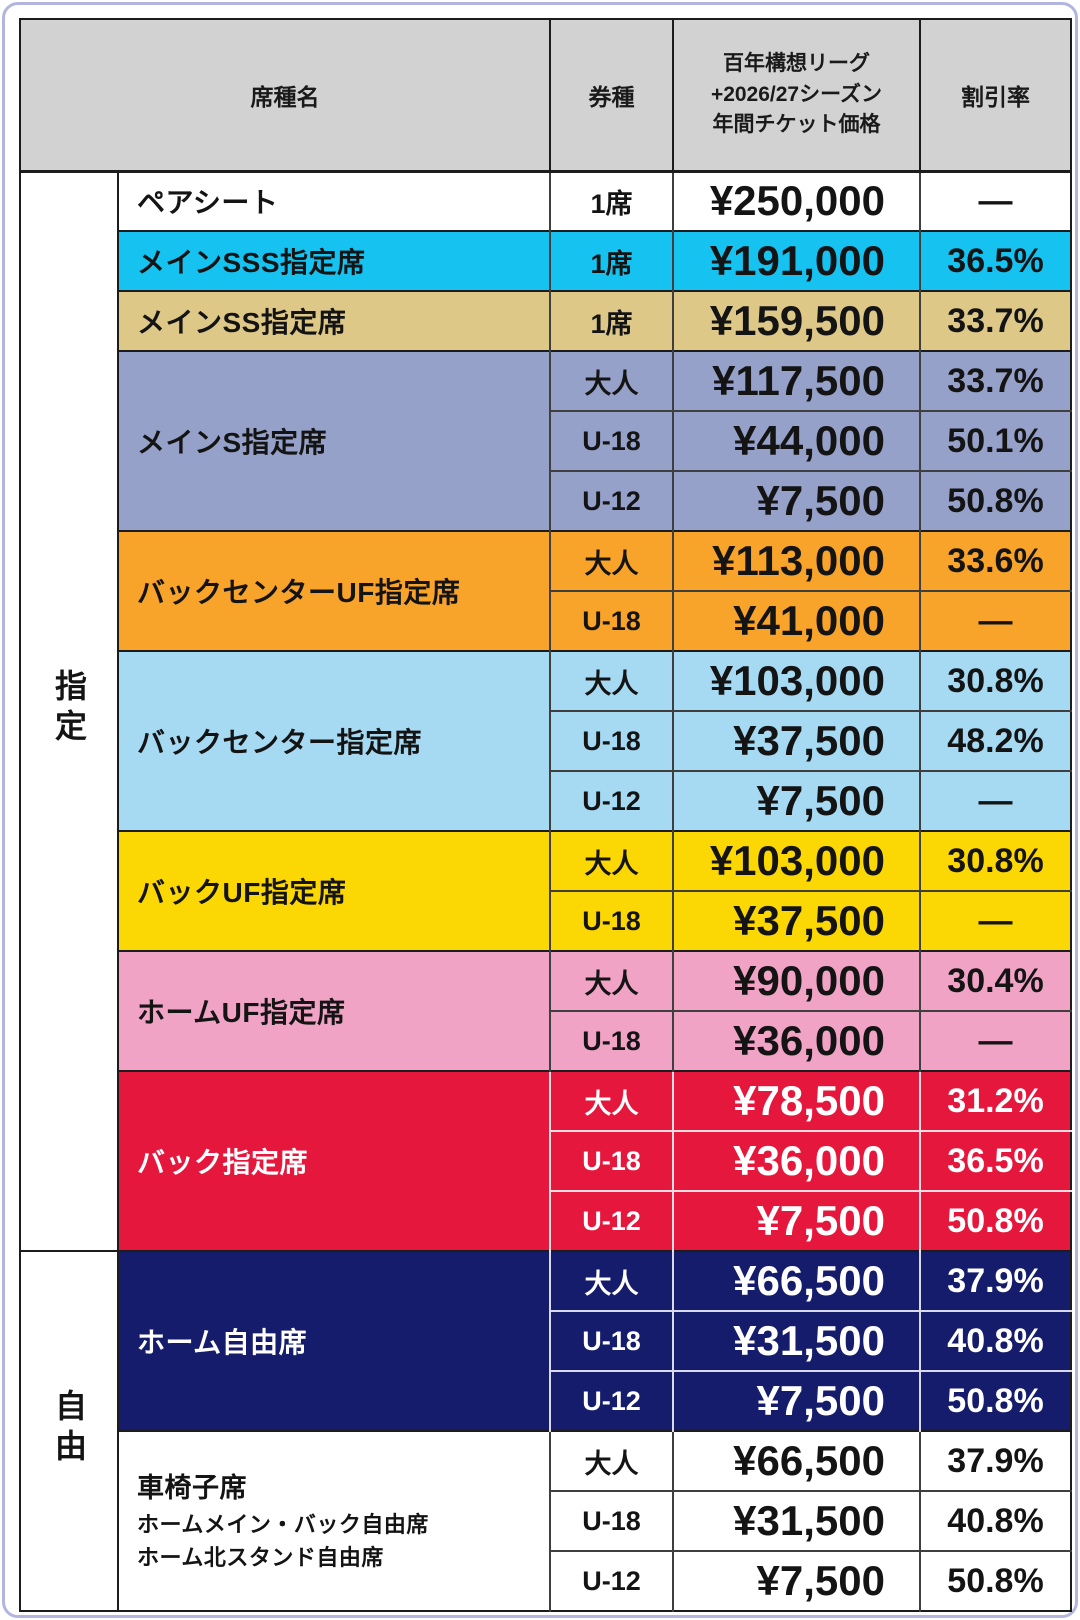 The height and width of the screenshot is (1620, 1080). Describe the element at coordinates (333, 1010) in the screenshot. I see `seat-name: ホームUF指定席` at that location.